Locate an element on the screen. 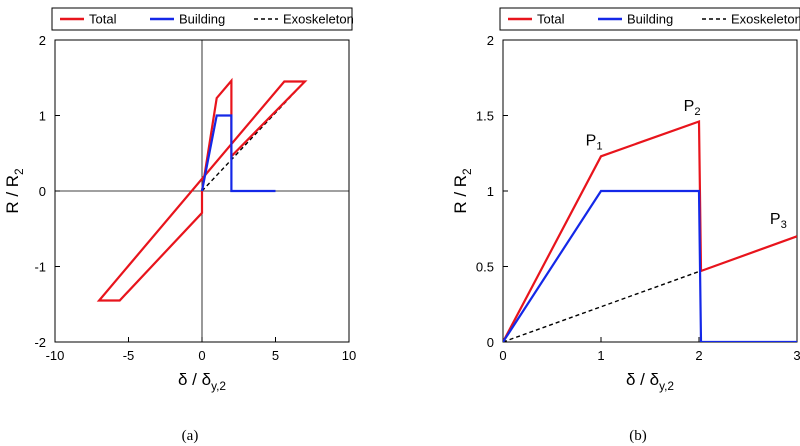  y-tick-label: 0.5 is located at coordinates (485, 267).